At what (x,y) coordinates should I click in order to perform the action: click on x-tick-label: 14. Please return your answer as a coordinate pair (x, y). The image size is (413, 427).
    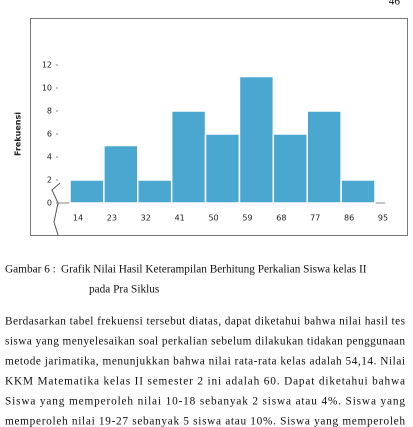
    Looking at the image, I should click on (78, 218).